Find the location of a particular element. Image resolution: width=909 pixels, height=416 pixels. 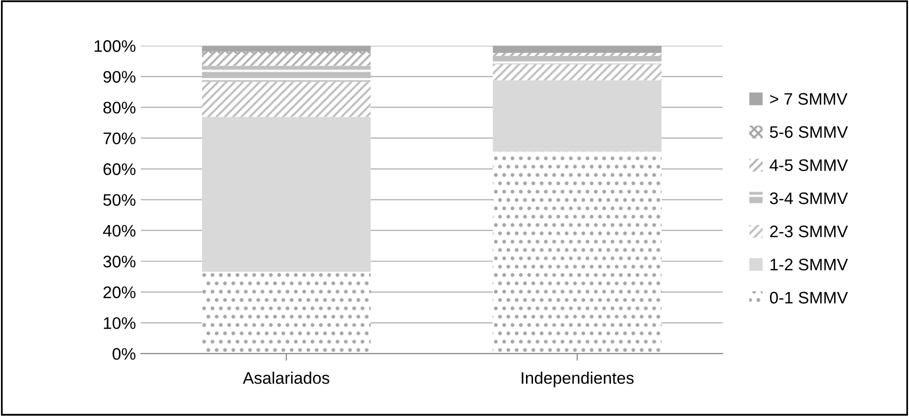

legend-label: 3-4 SMMV is located at coordinates (809, 198).